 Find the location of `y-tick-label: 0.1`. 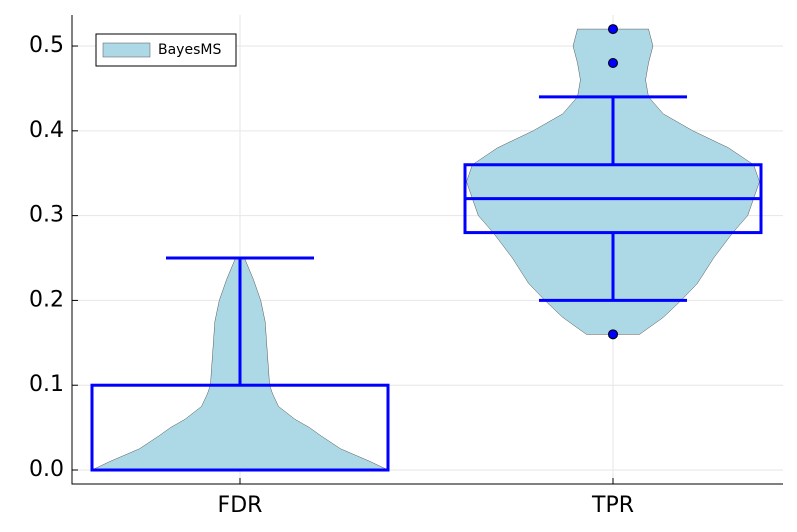

y-tick-label: 0.1 is located at coordinates (46, 384).